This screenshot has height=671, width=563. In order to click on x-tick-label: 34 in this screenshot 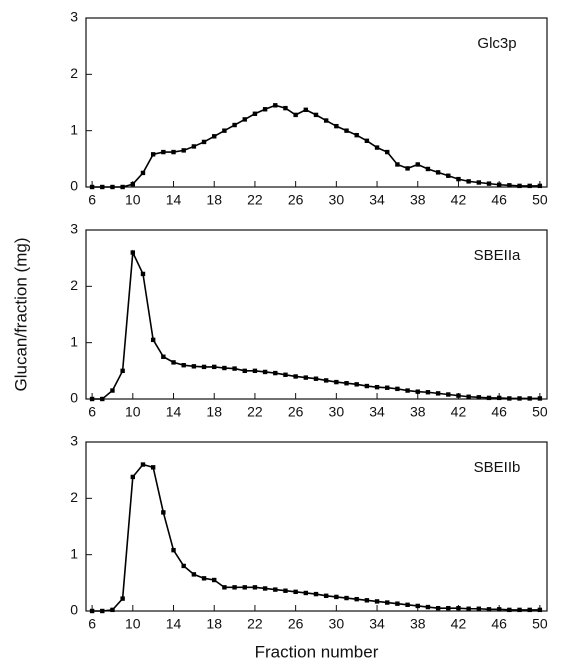, I will do `click(377, 412)`.